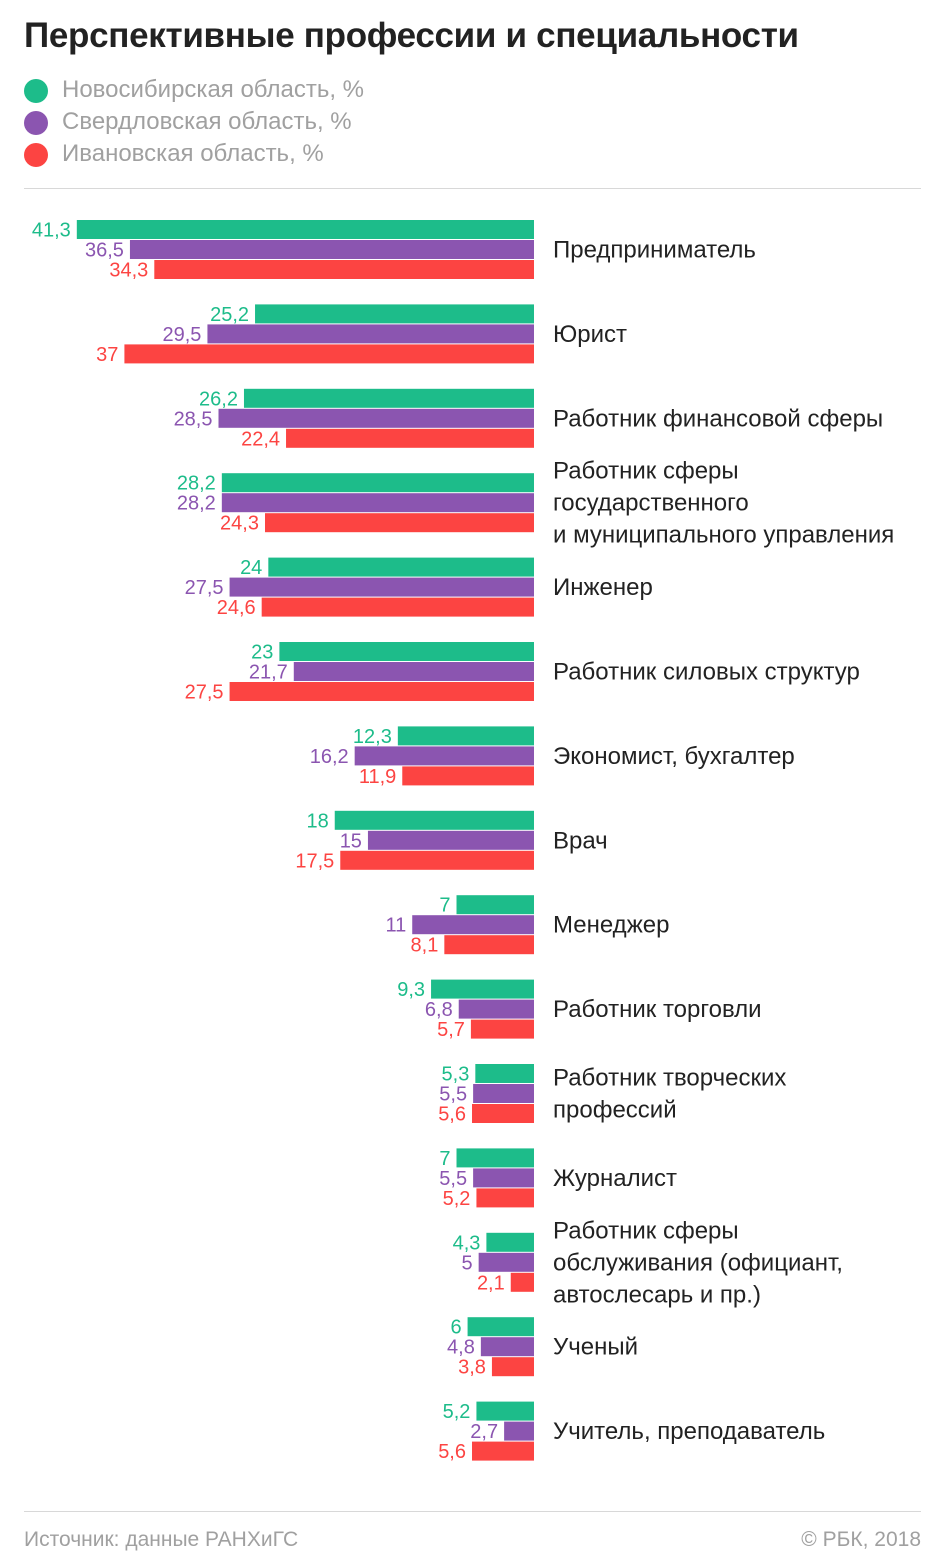  I want to click on category-label-line: автослесарь и пр.), so click(657, 1294).